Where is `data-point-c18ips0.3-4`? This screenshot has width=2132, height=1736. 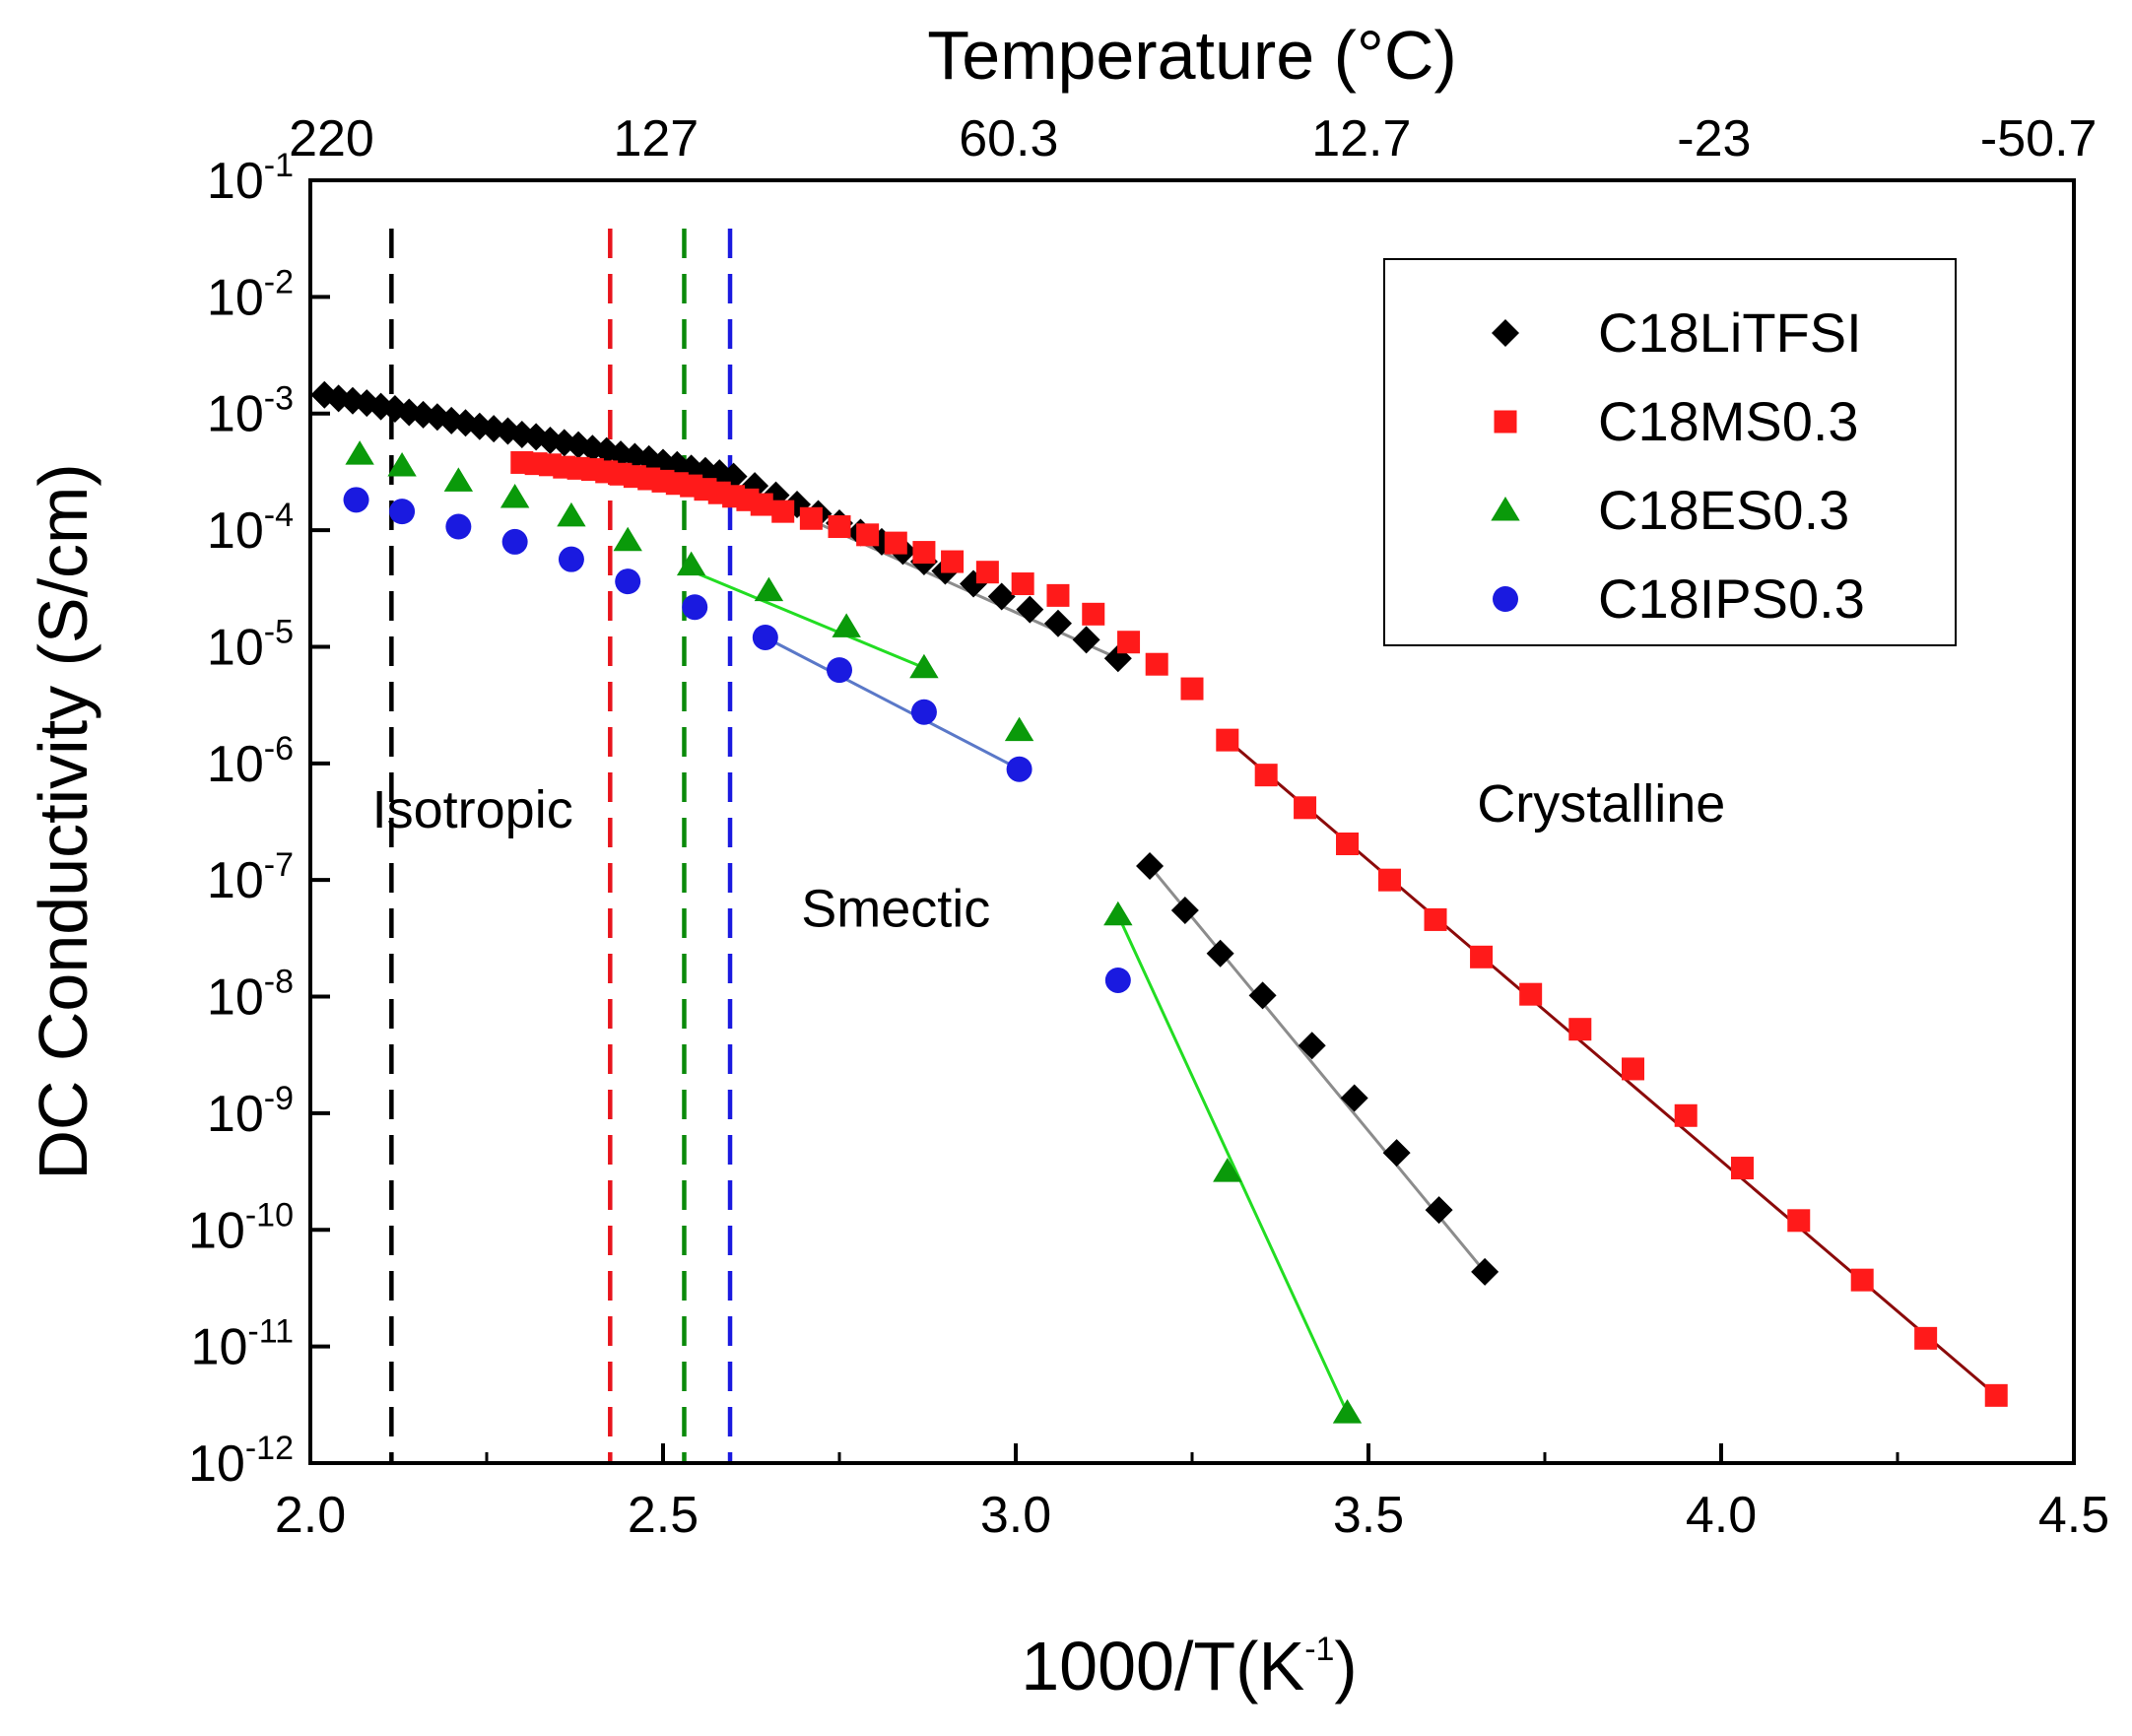
data-point-c18ips0.3-4 is located at coordinates (571, 559).